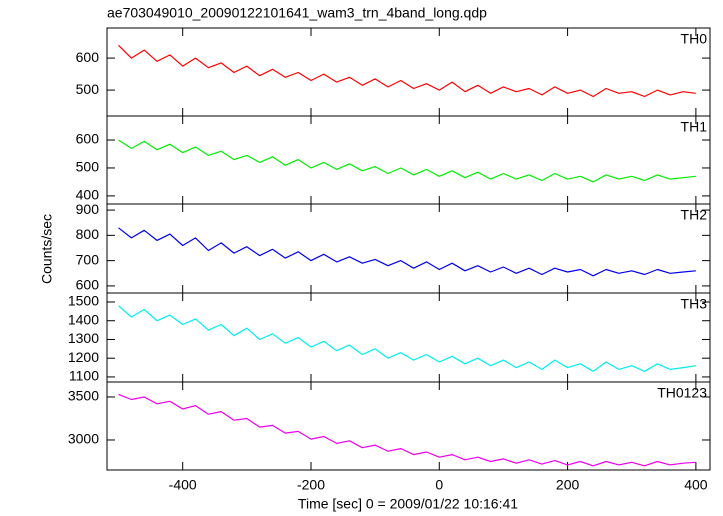  I want to click on y-axis-label: Counts/sec, so click(47, 249).